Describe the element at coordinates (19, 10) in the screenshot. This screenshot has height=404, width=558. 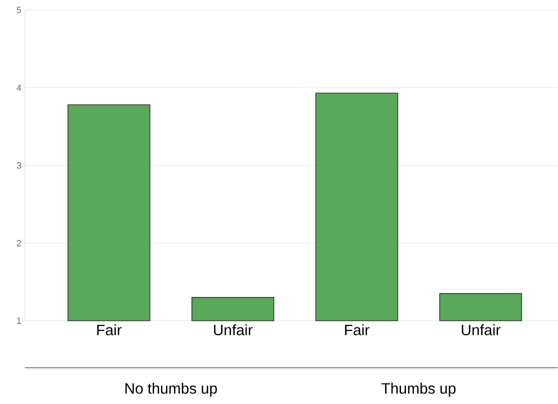
I see `y-tick-label: 5` at that location.